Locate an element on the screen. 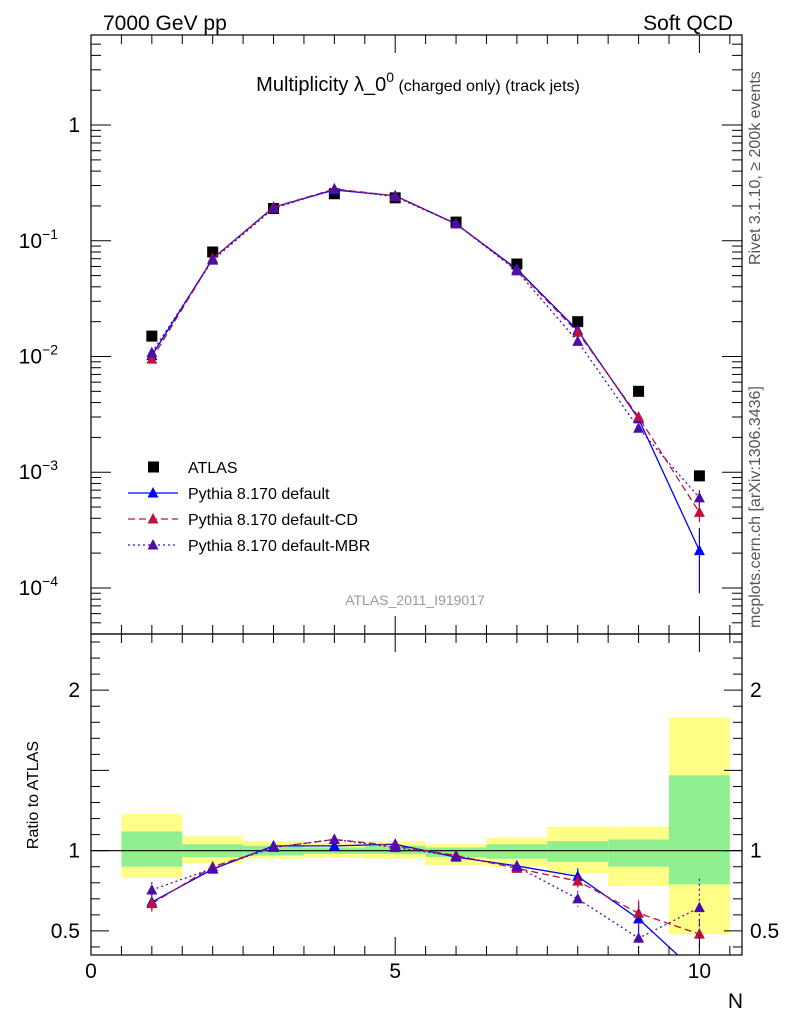  x-axis-label: N is located at coordinates (735, 1001).